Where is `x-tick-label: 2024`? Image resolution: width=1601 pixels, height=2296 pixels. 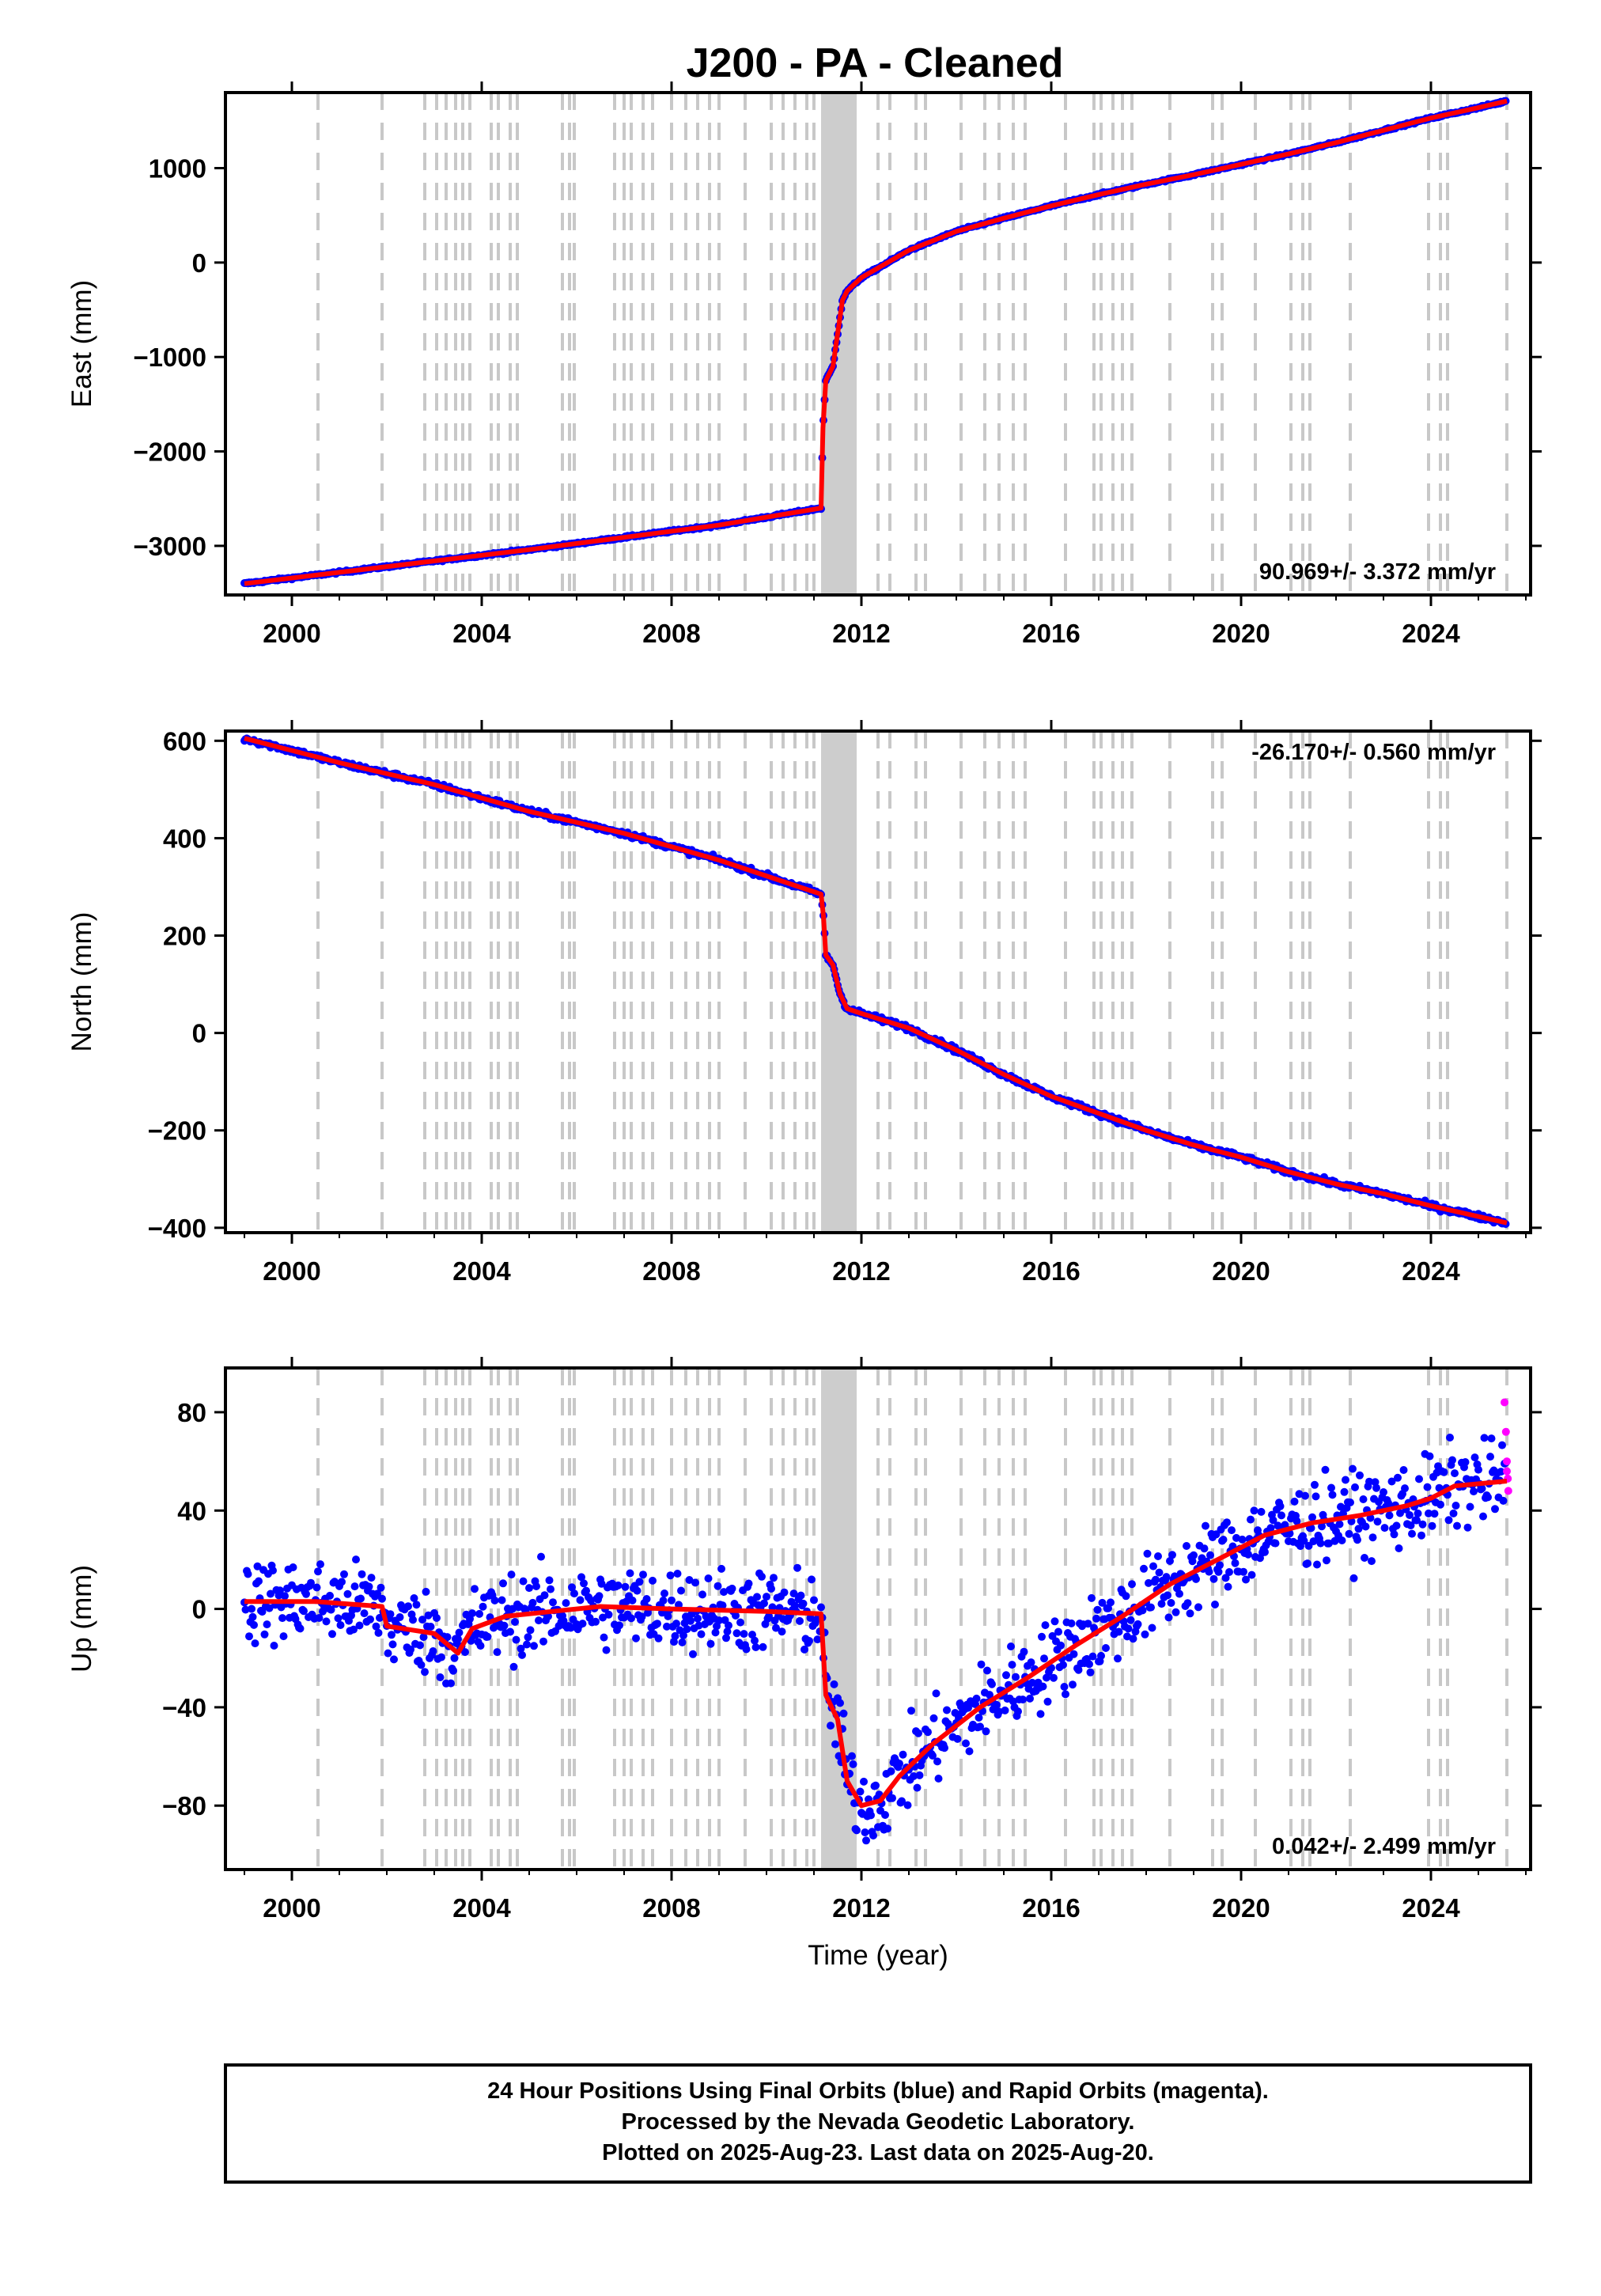
x-tick-label: 2024 is located at coordinates (1431, 633).